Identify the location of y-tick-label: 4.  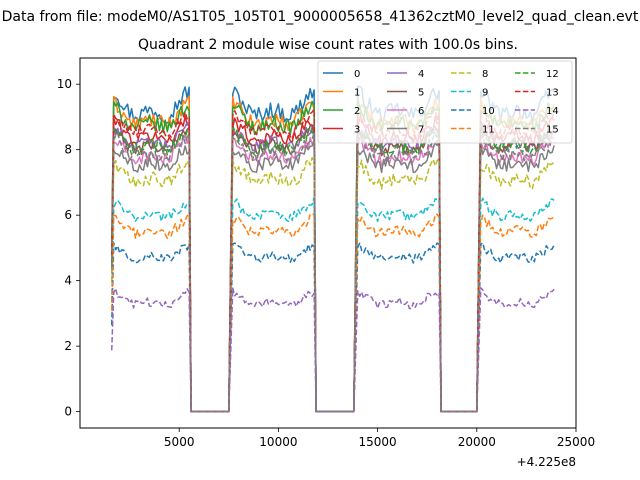
(68, 281).